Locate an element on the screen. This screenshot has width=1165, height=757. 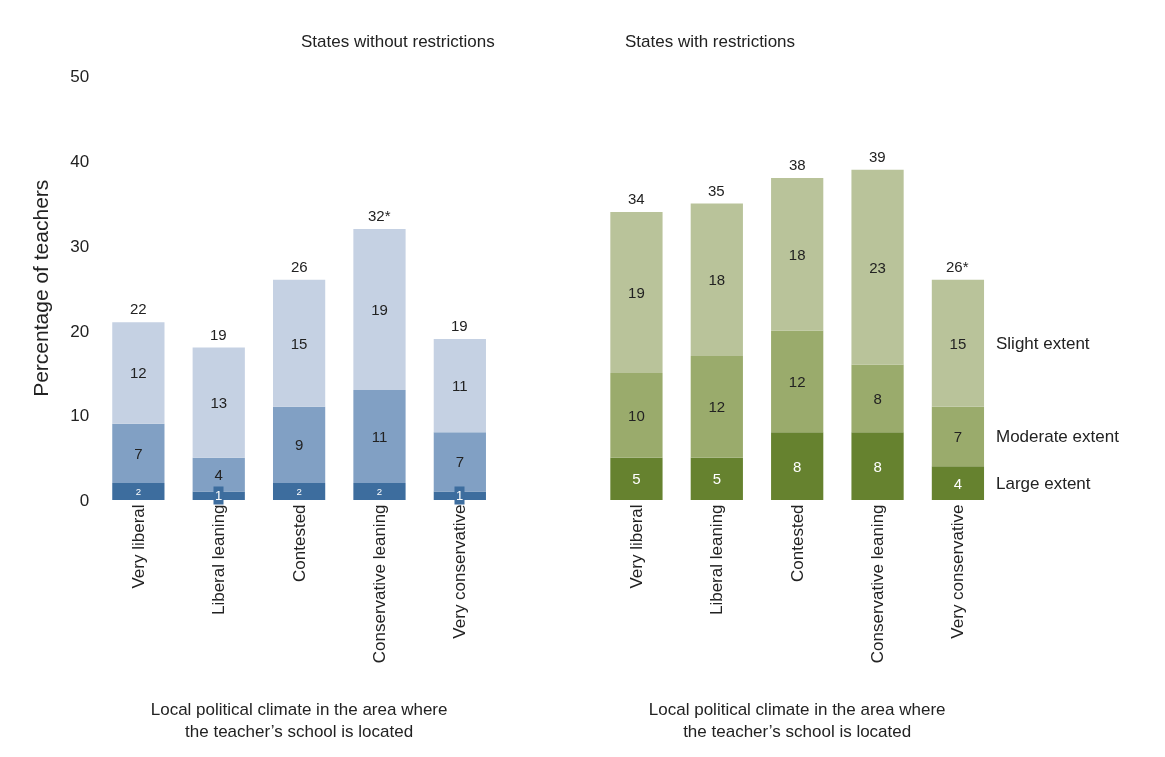
total-label: 32* is located at coordinates (379, 215).